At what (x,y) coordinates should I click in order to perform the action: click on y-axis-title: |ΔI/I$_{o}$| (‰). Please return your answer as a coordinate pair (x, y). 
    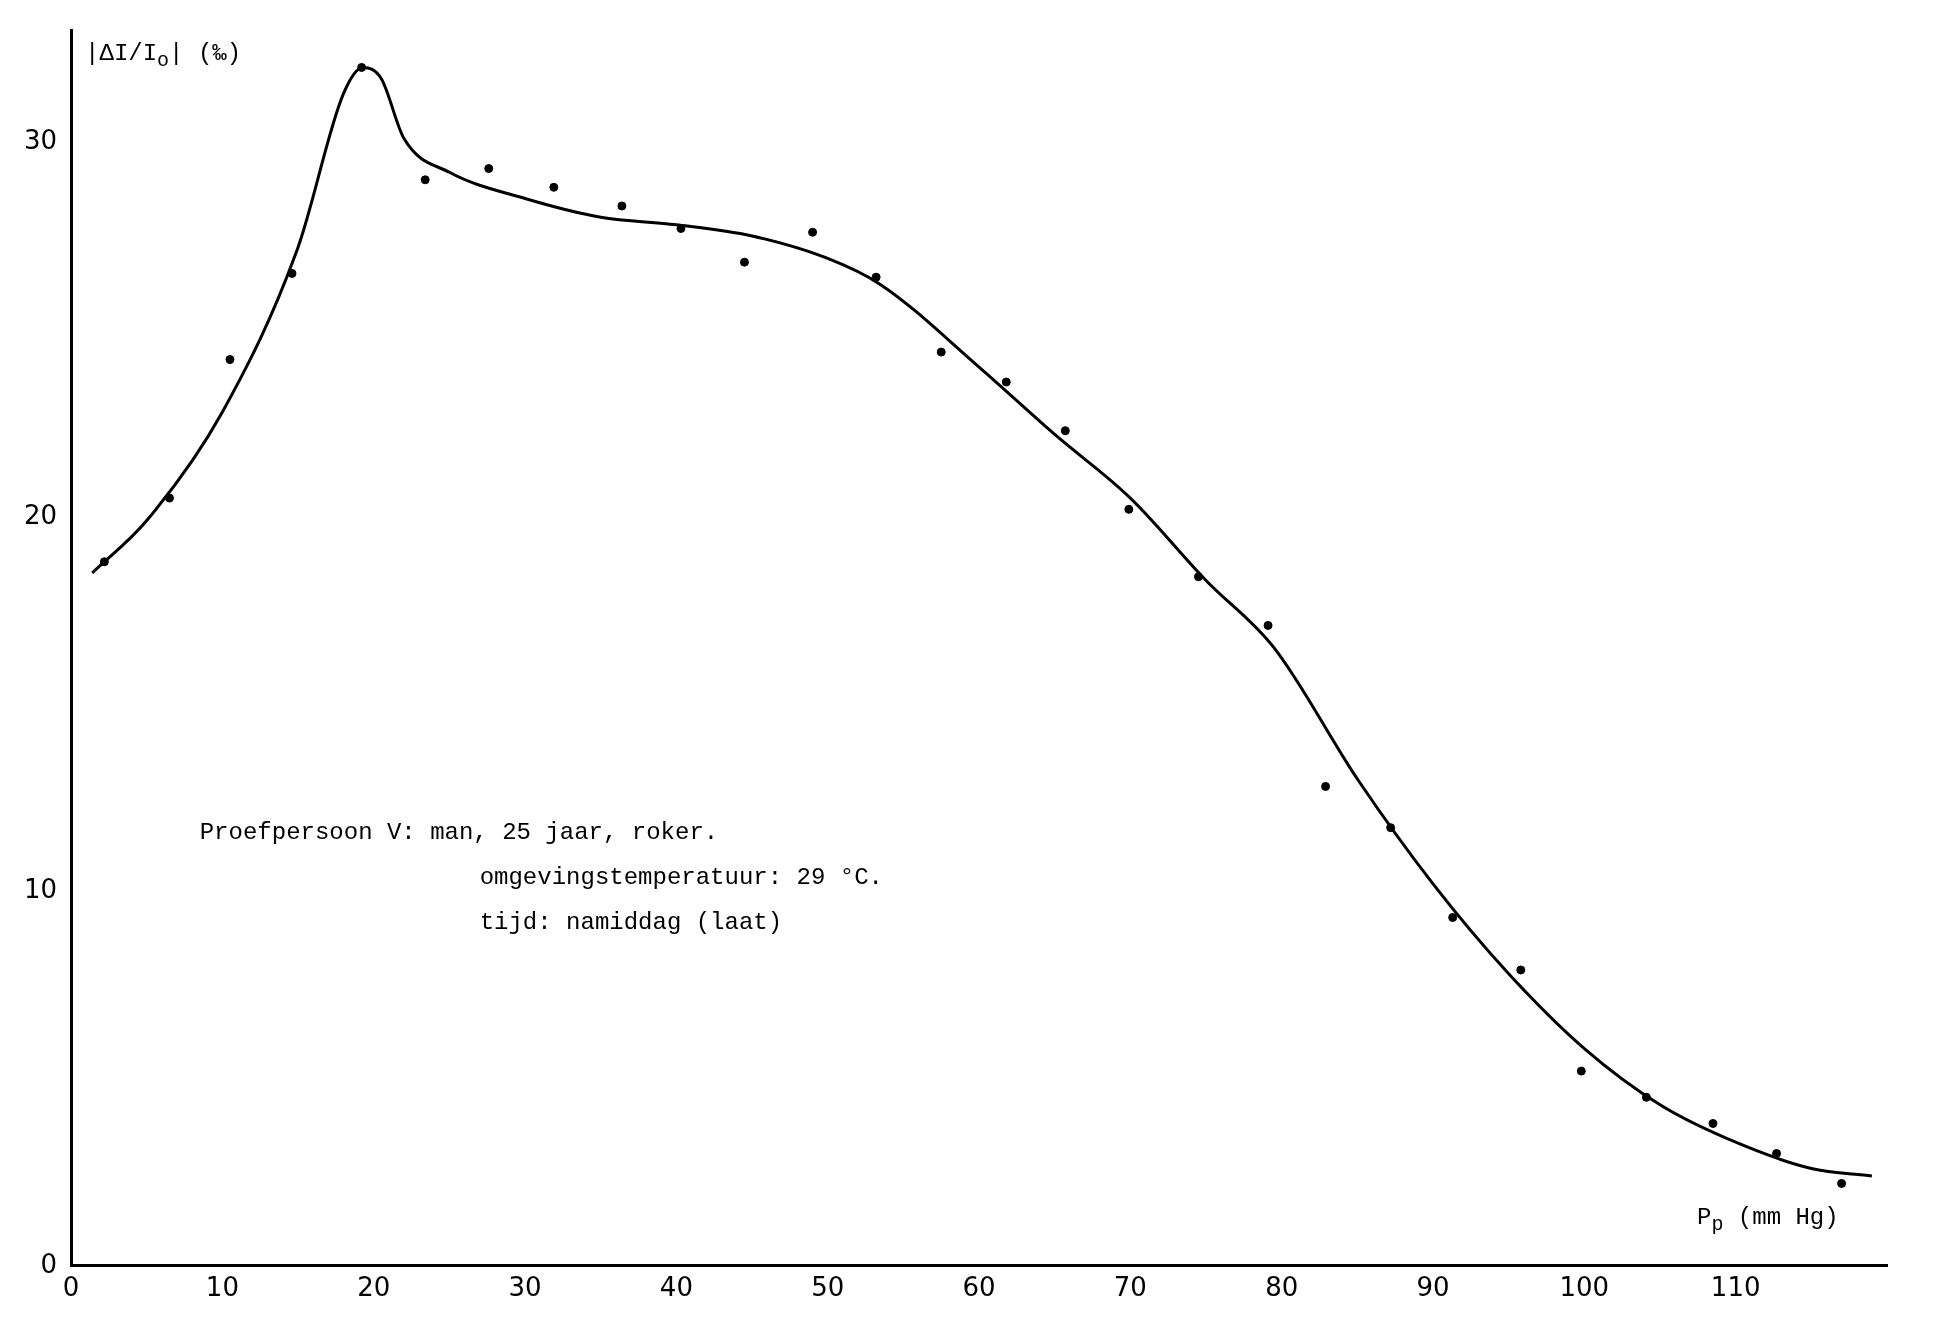
    Looking at the image, I should click on (163, 56).